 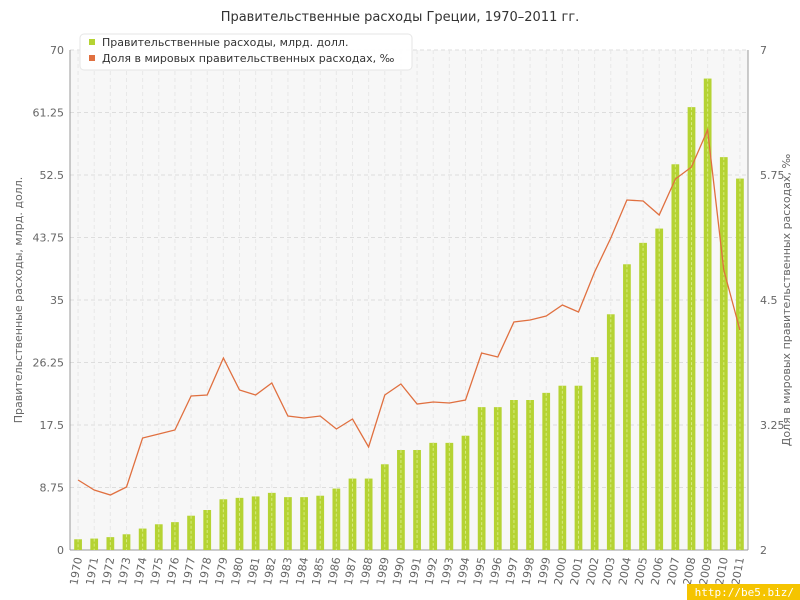 I want to click on x-tick-label: 1980, so click(x=238, y=571).